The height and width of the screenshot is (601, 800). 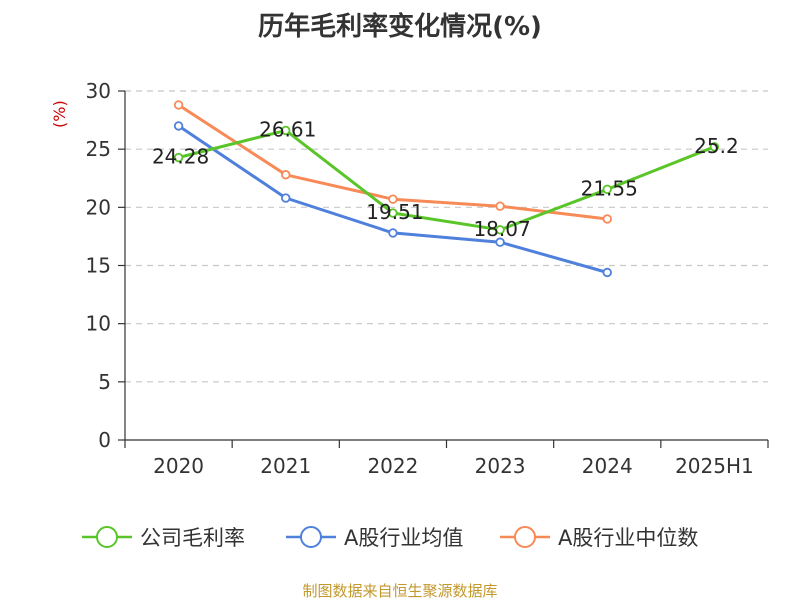 I want to click on x-tick-label: 2021, so click(x=285, y=466).